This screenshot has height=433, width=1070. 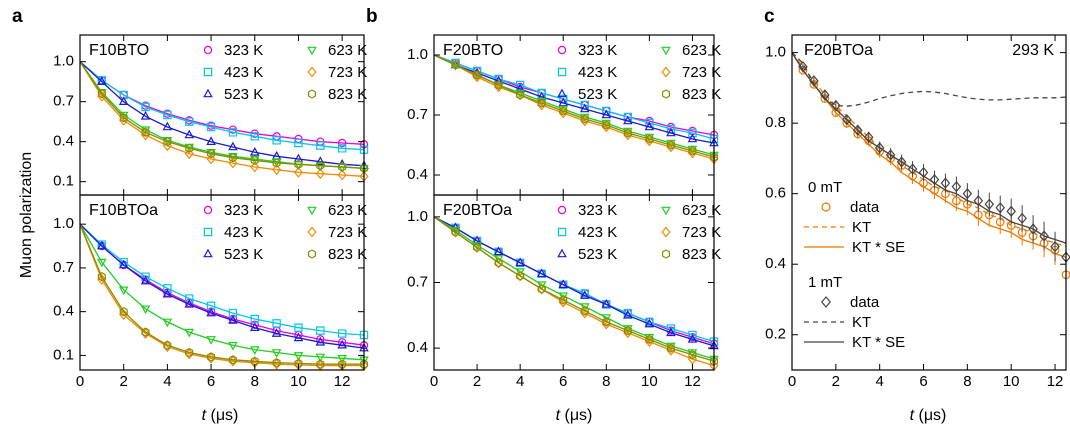 What do you see at coordinates (243, 210) in the screenshot?
I see `legend-label: 323 K` at bounding box center [243, 210].